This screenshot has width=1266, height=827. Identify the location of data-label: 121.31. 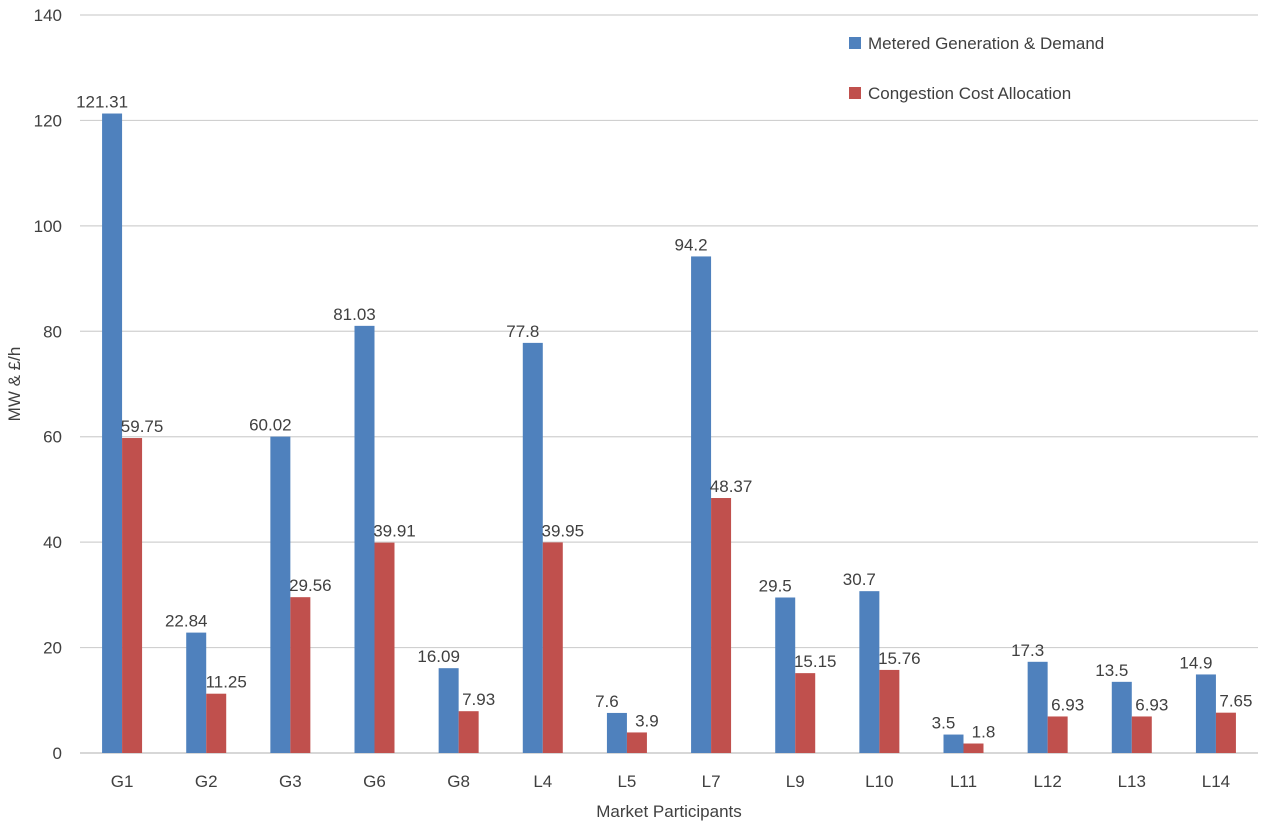
(102, 102).